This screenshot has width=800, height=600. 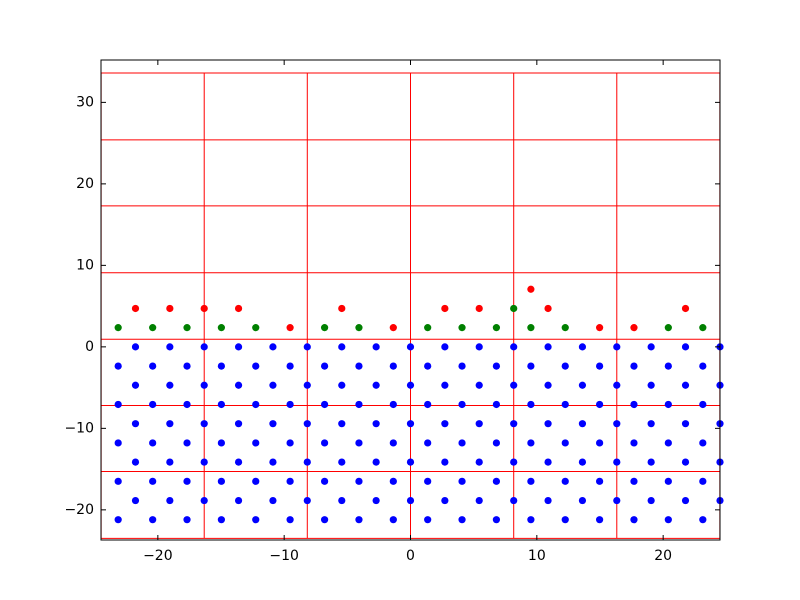 What do you see at coordinates (85, 102) in the screenshot?
I see `y-tick-label: 30` at bounding box center [85, 102].